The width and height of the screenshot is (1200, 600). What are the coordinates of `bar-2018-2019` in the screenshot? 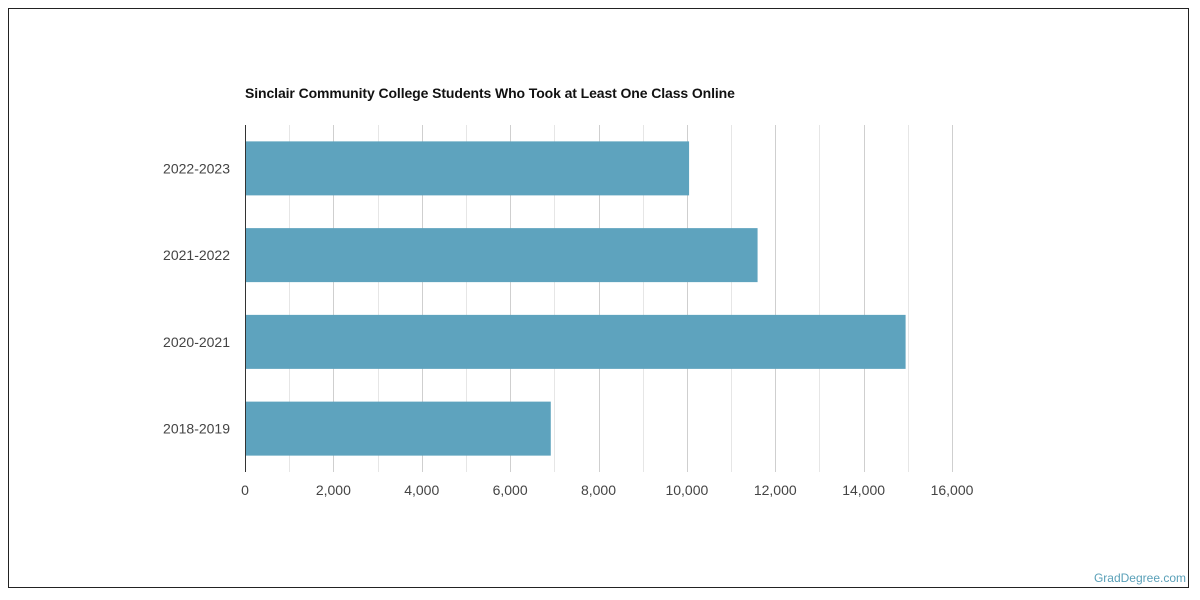 It's located at (398, 428).